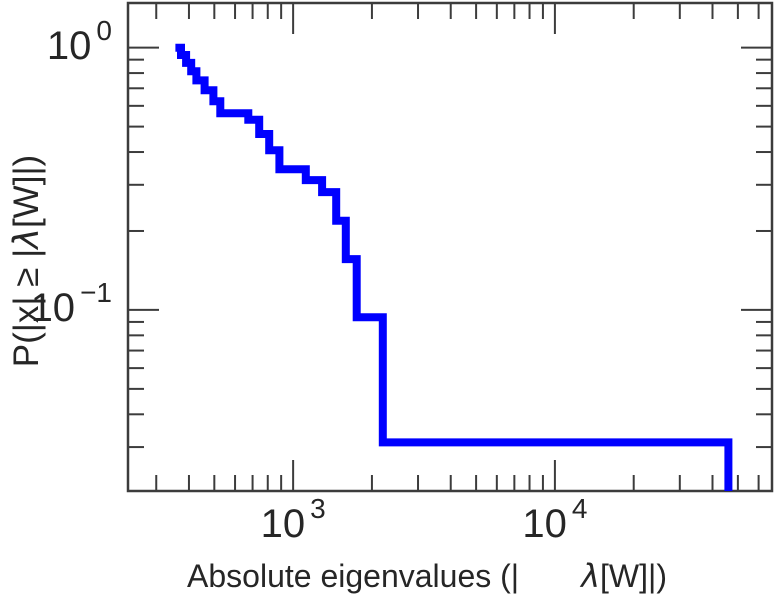  Describe the element at coordinates (26, 191) in the screenshot. I see `y-axis-label-text-end: [W]|)` at that location.